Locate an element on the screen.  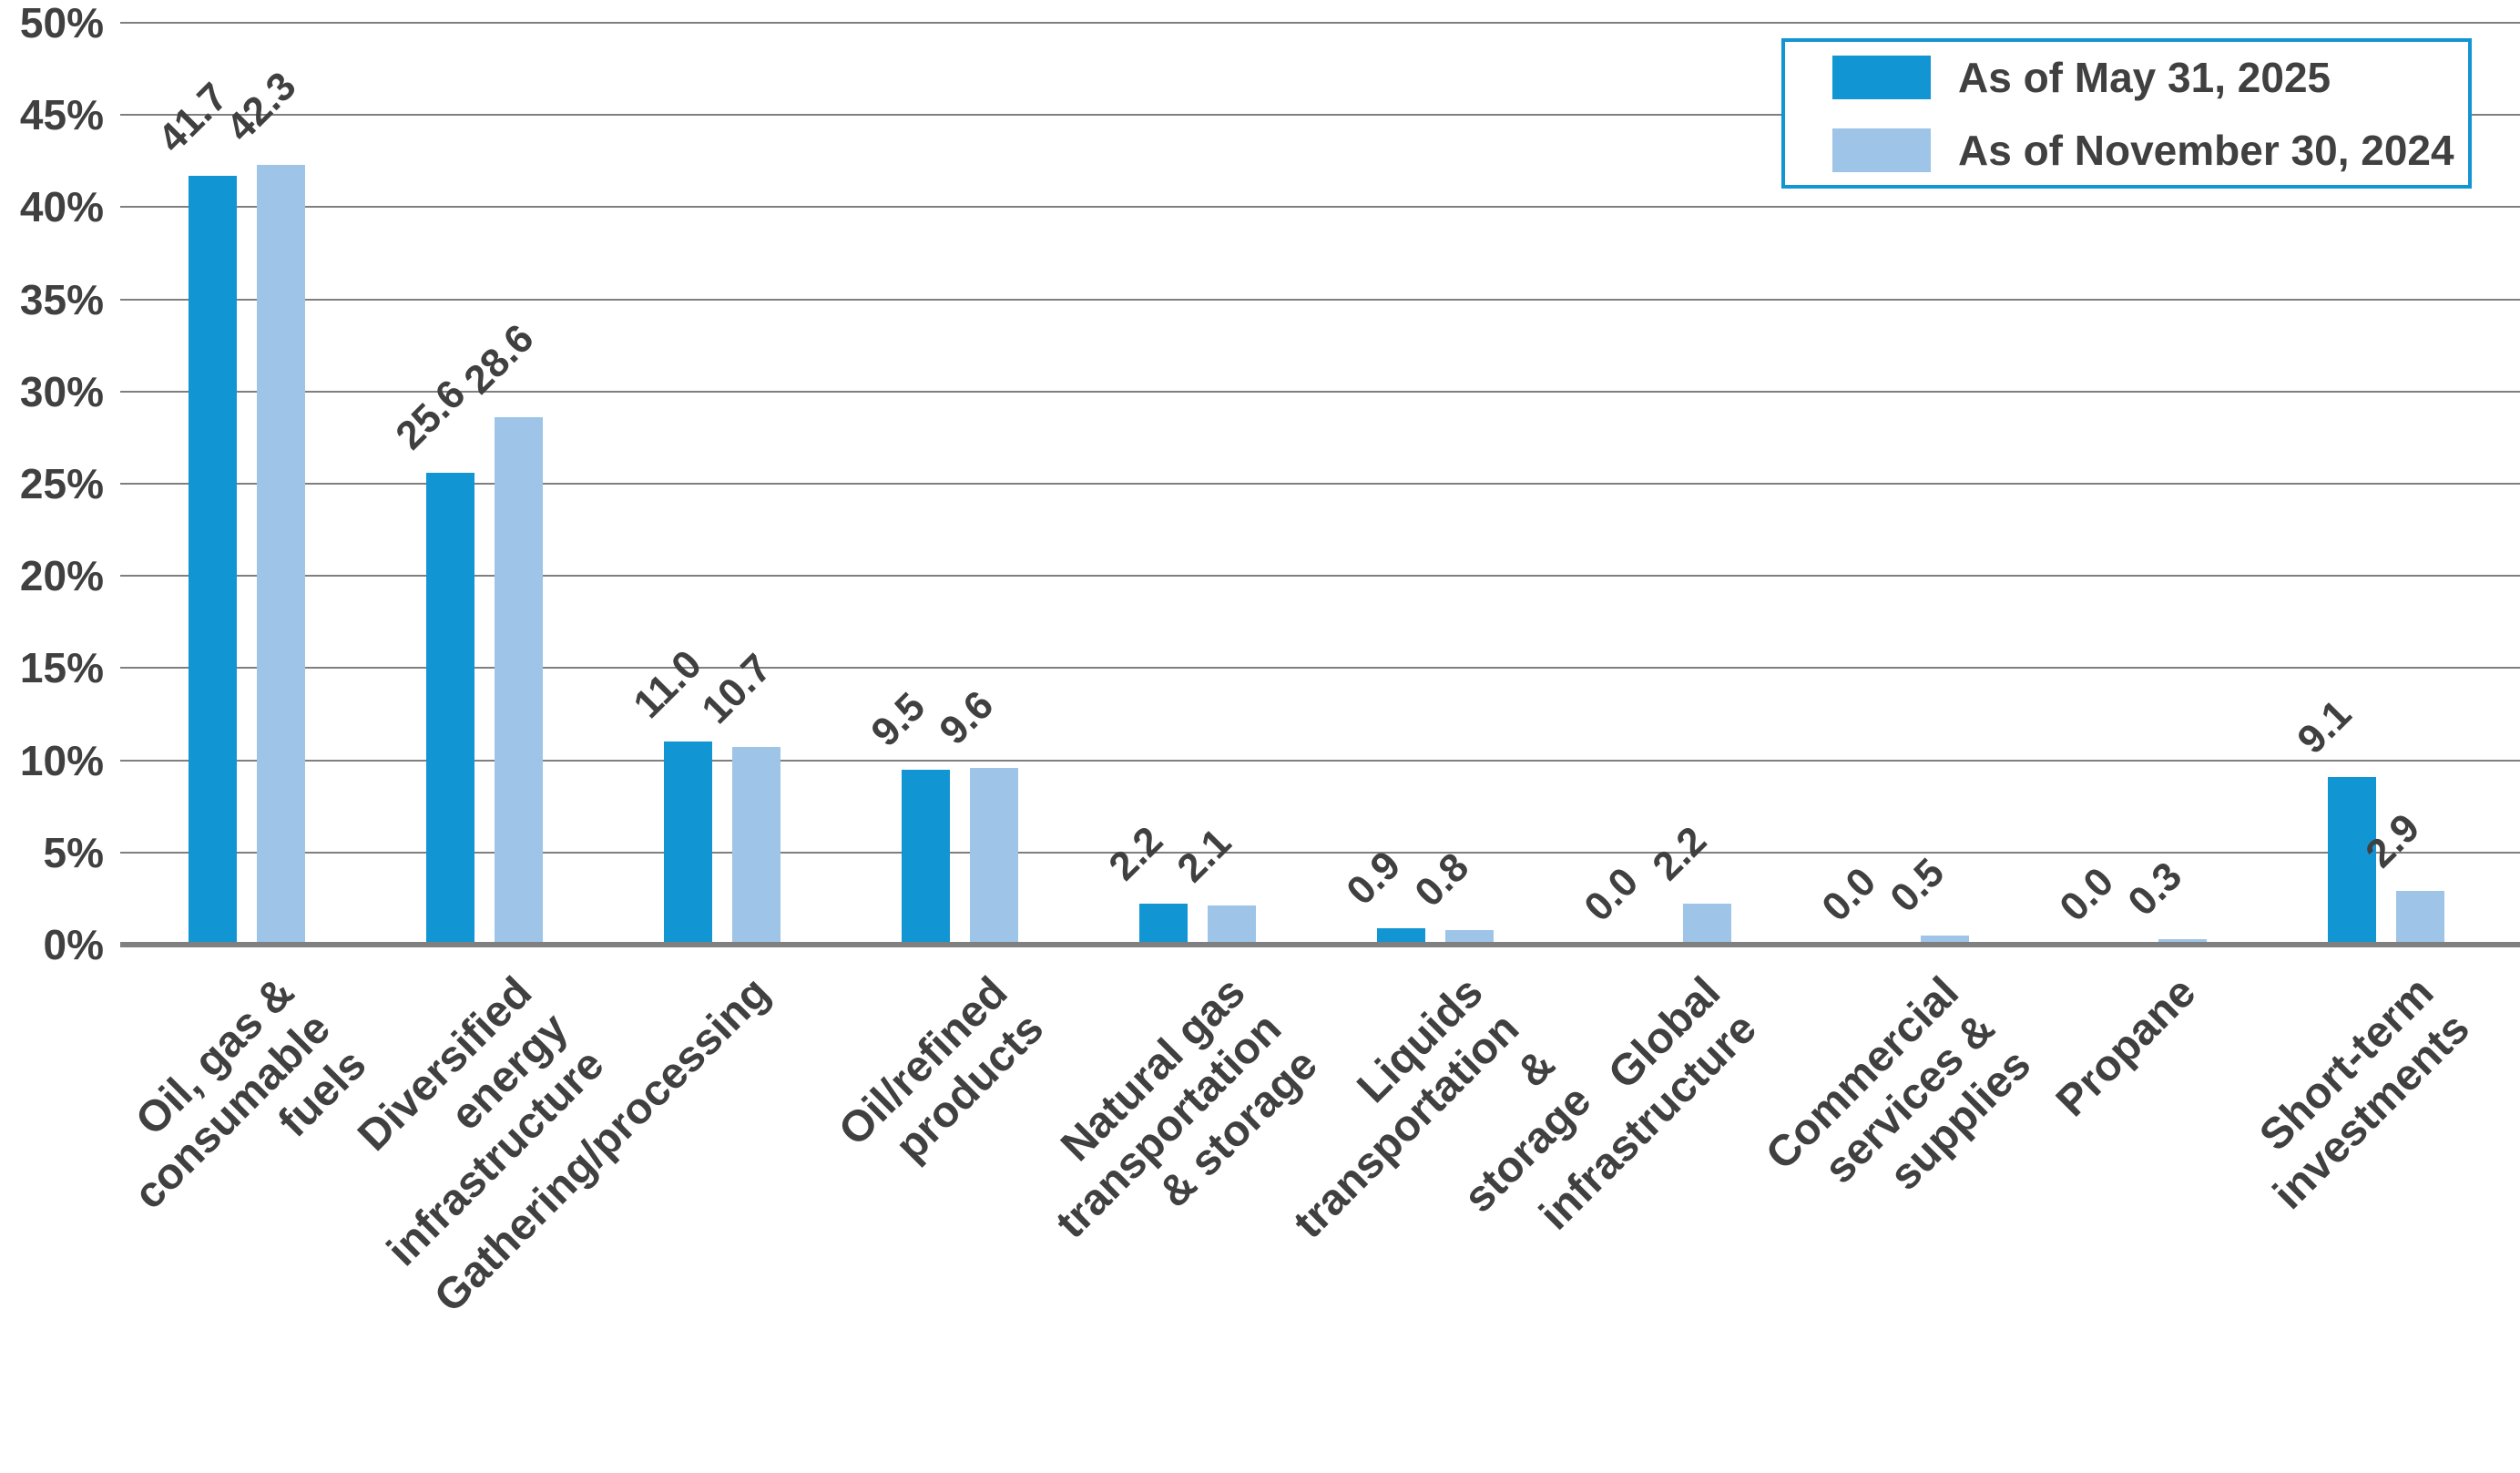
value-label: 0.9 is located at coordinates (1373, 878).